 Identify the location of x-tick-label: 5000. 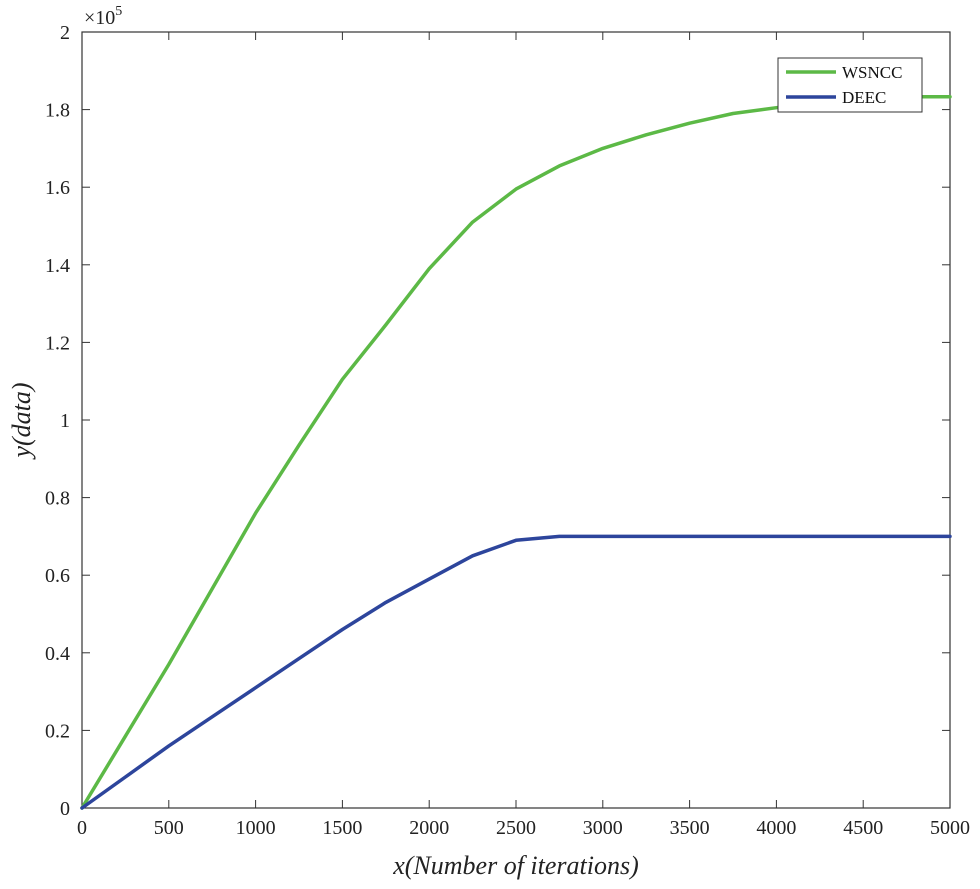
(950, 828).